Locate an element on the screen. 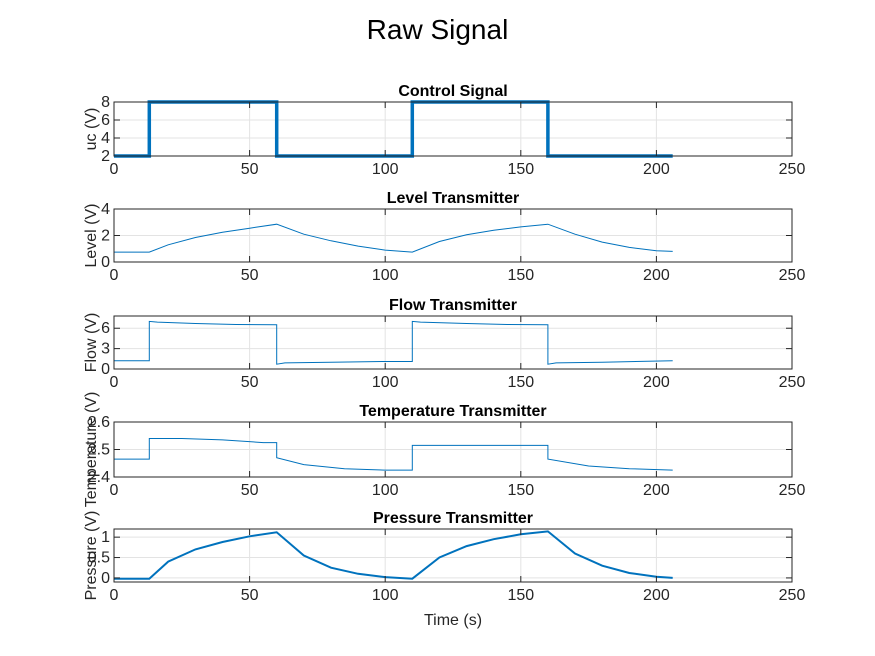 The width and height of the screenshot is (875, 656). y-tick-label: 3 is located at coordinates (105, 349).